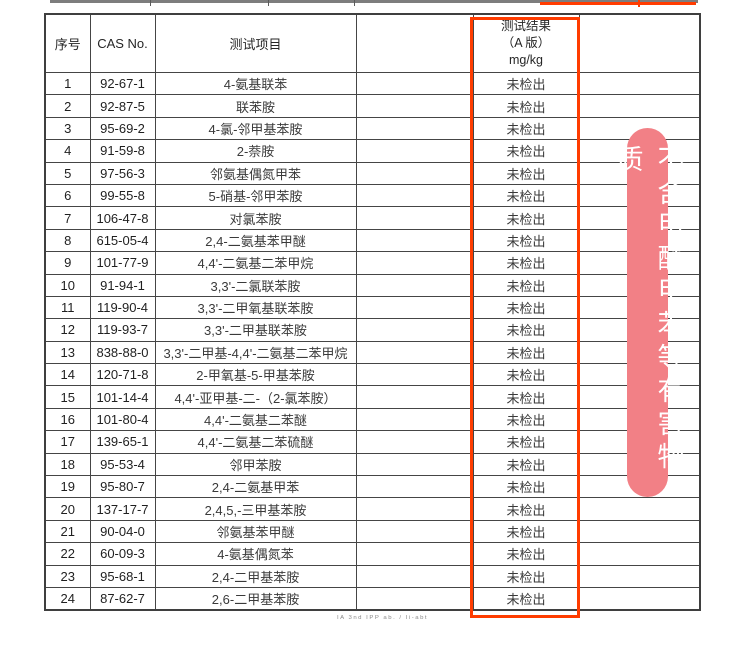  Describe the element at coordinates (122, 173) in the screenshot. I see `cell-cas: 97-56-3` at that location.